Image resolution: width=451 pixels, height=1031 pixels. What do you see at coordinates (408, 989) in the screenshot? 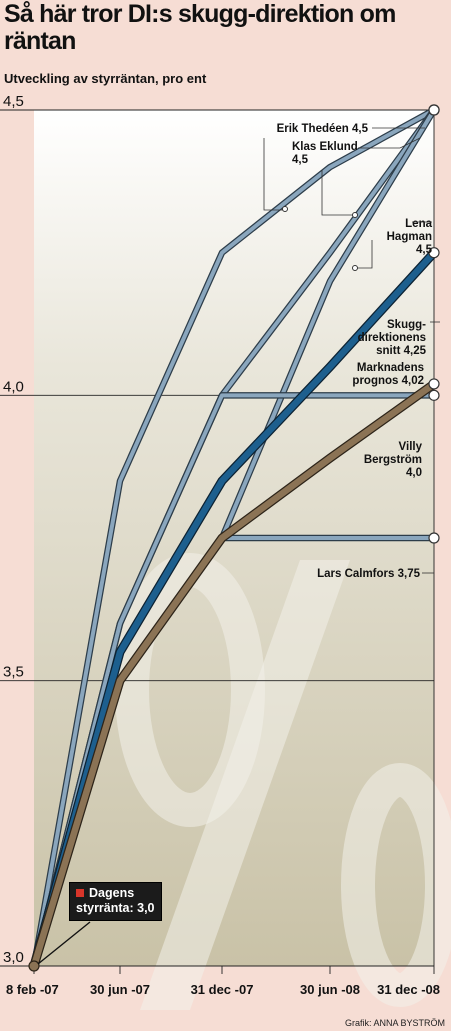
I see `x-tick-label: 31 dec -08` at bounding box center [408, 989].